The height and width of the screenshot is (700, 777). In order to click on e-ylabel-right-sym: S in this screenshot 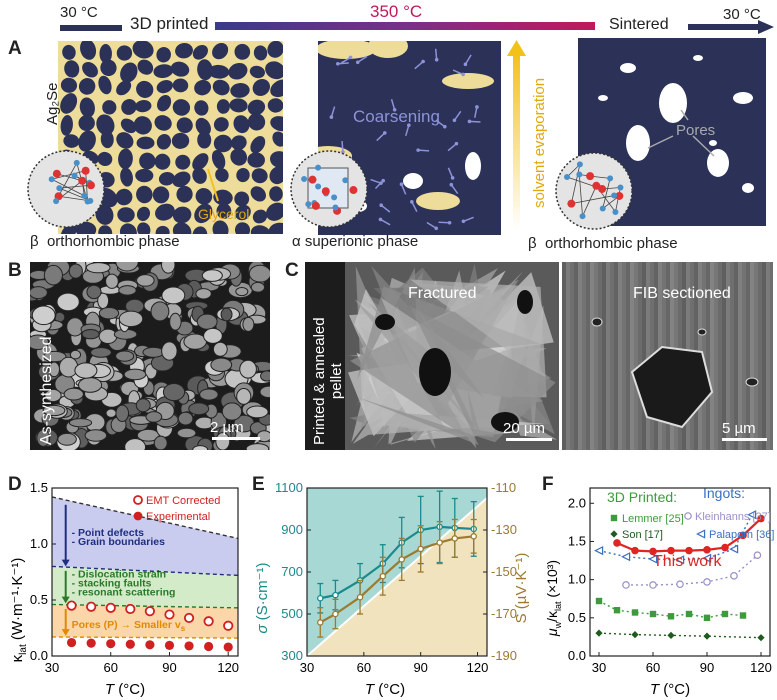, I will do `click(521, 618)`.